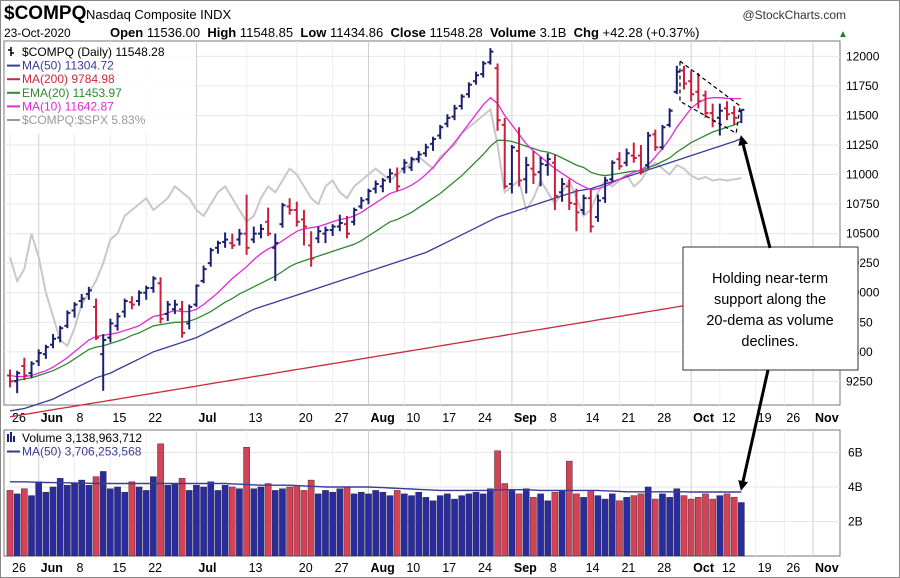 This screenshot has width=900, height=578. I want to click on price-tick-label: 9250, so click(859, 381).